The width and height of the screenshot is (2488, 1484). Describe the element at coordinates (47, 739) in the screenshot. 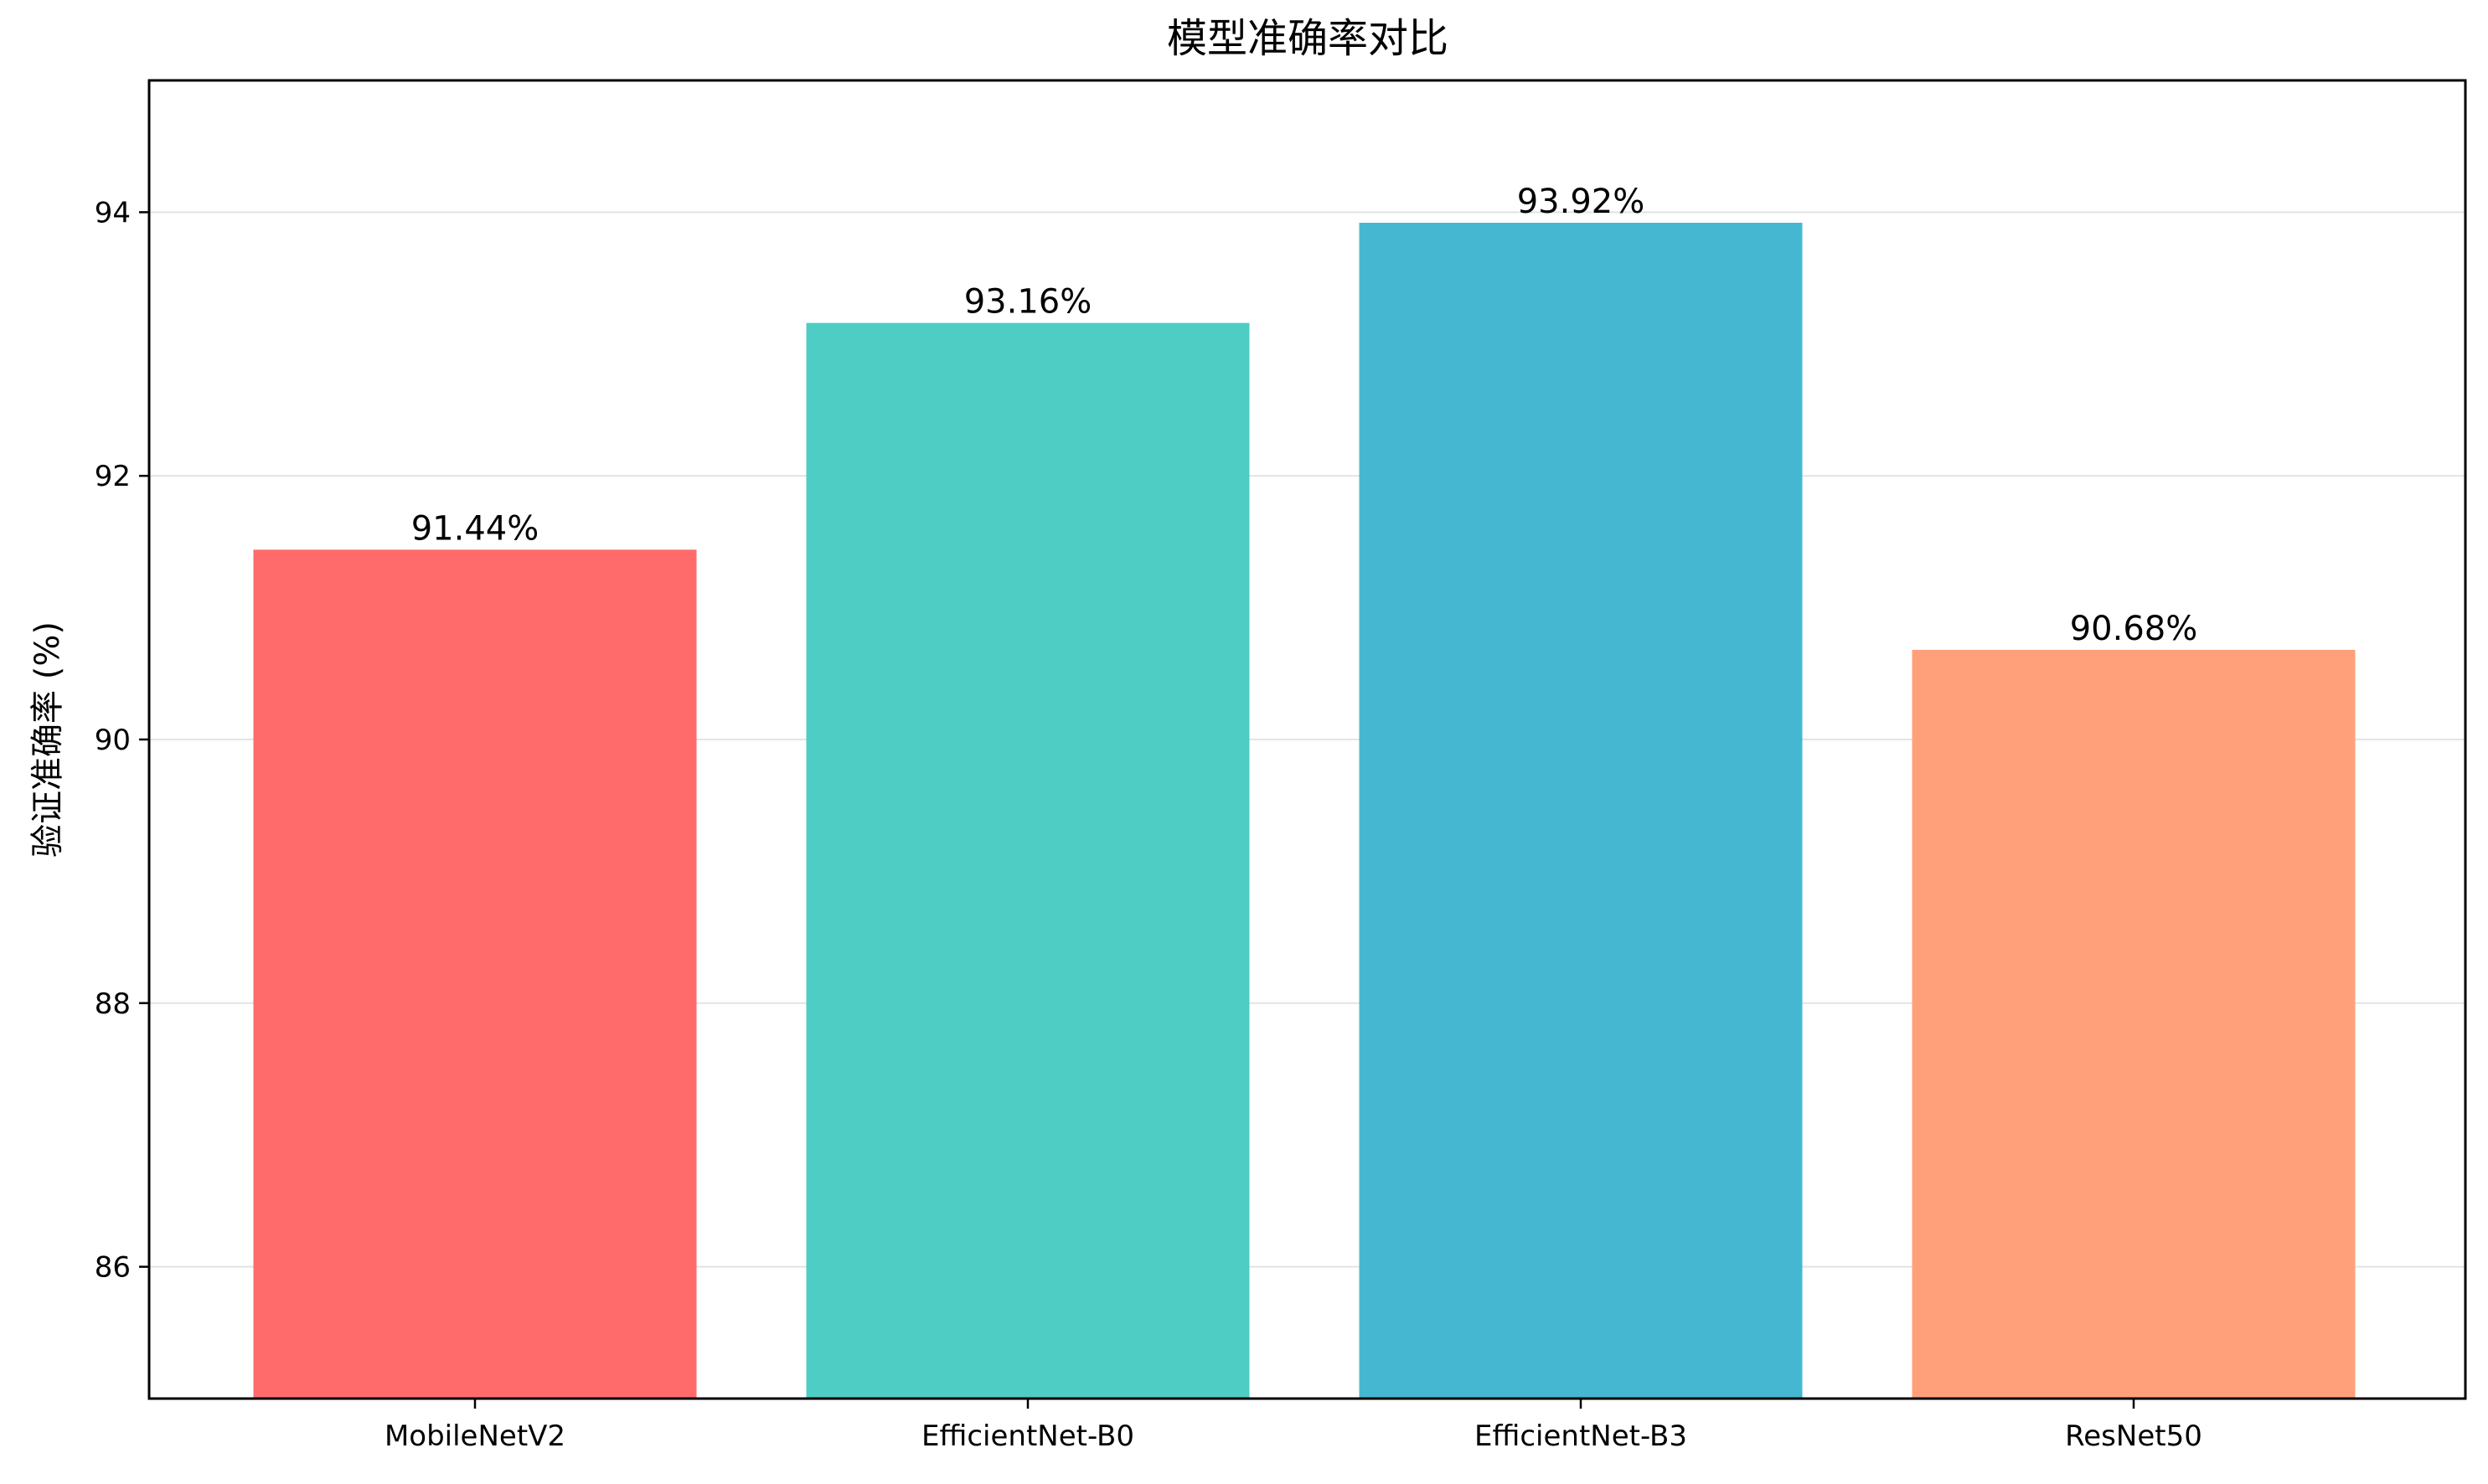

I see `y-axis-title: 验证准确率 (%)` at that location.